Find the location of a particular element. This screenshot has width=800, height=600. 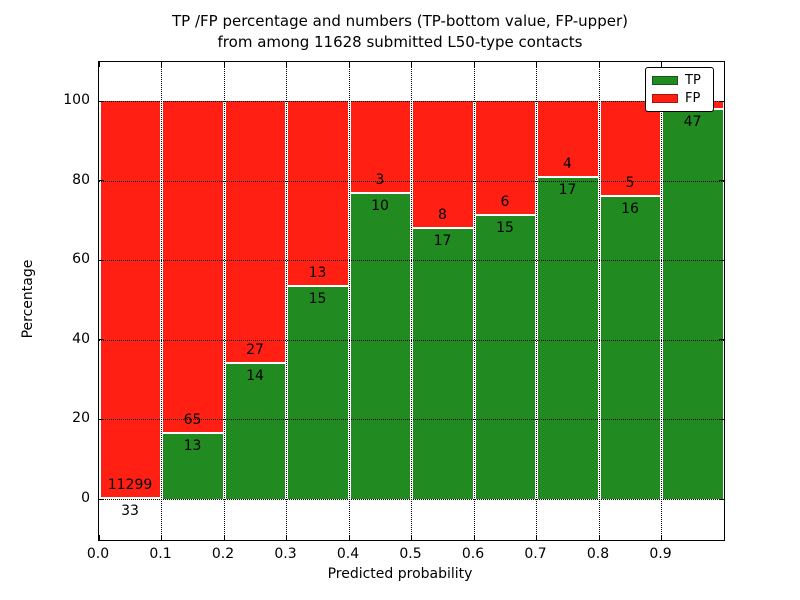

x-tick-label: 0.9 is located at coordinates (660, 554).